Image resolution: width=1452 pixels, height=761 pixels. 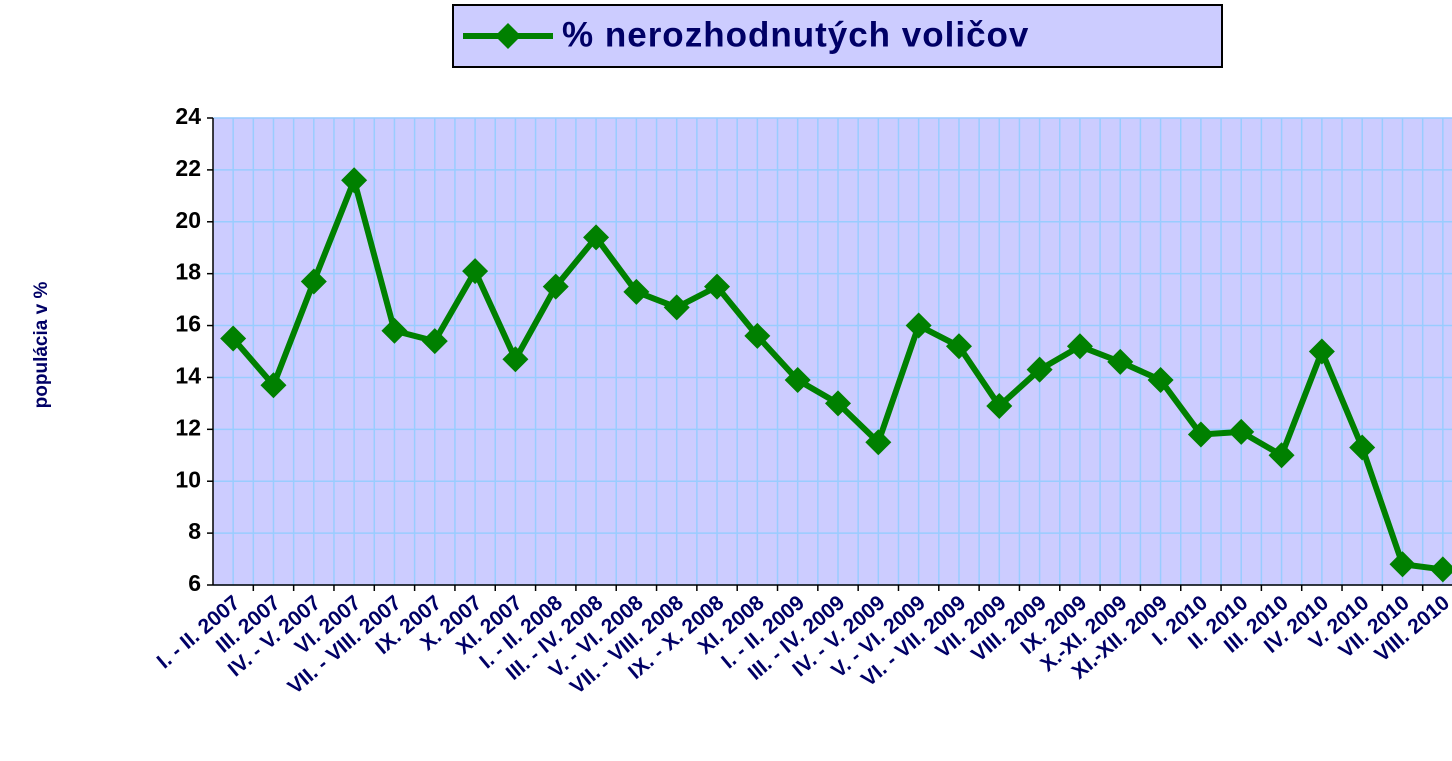 I want to click on y-tick-label: 24, so click(x=188, y=116).